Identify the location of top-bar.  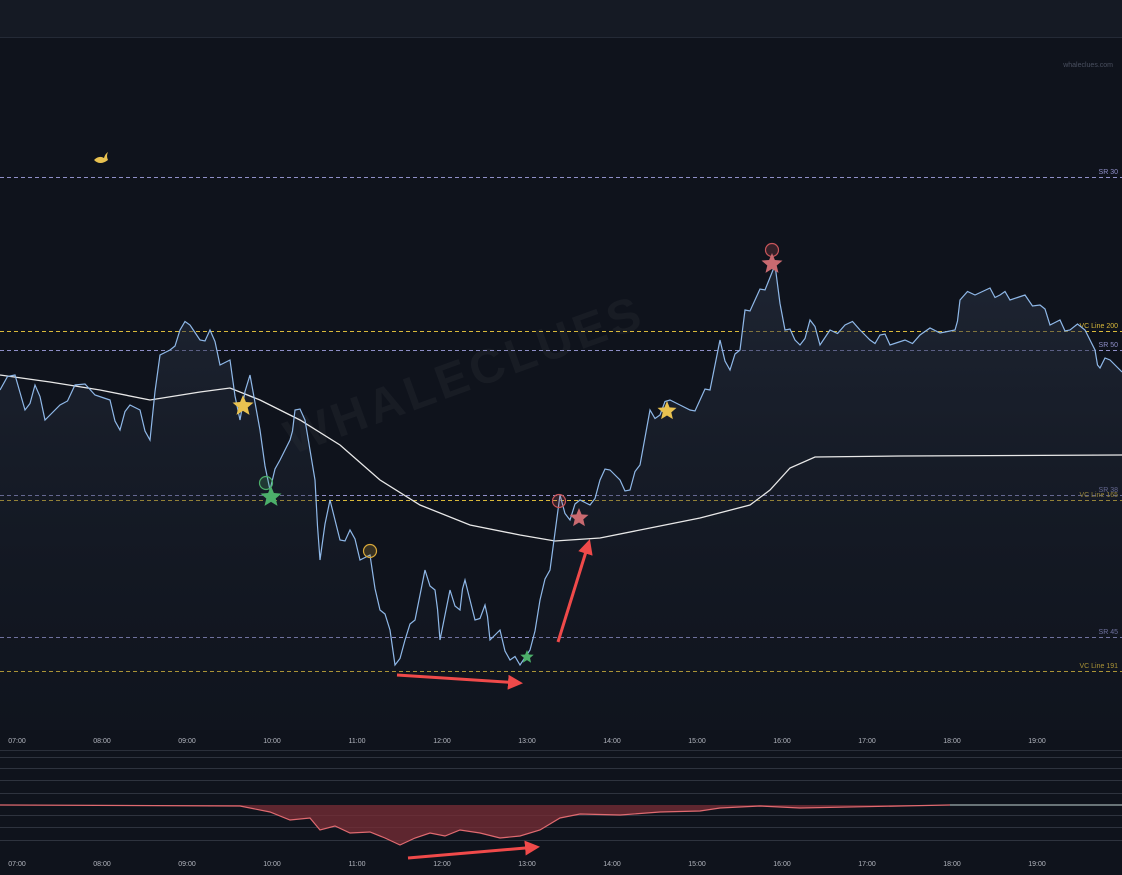
(561, 18).